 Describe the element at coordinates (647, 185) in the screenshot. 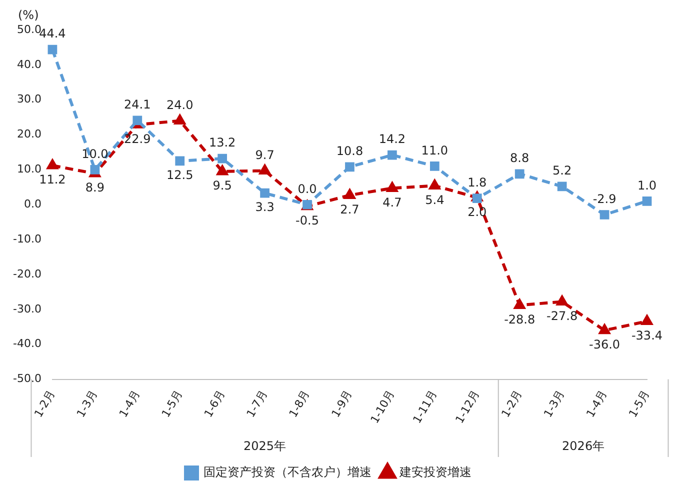

I see `data-label: 1.0` at that location.